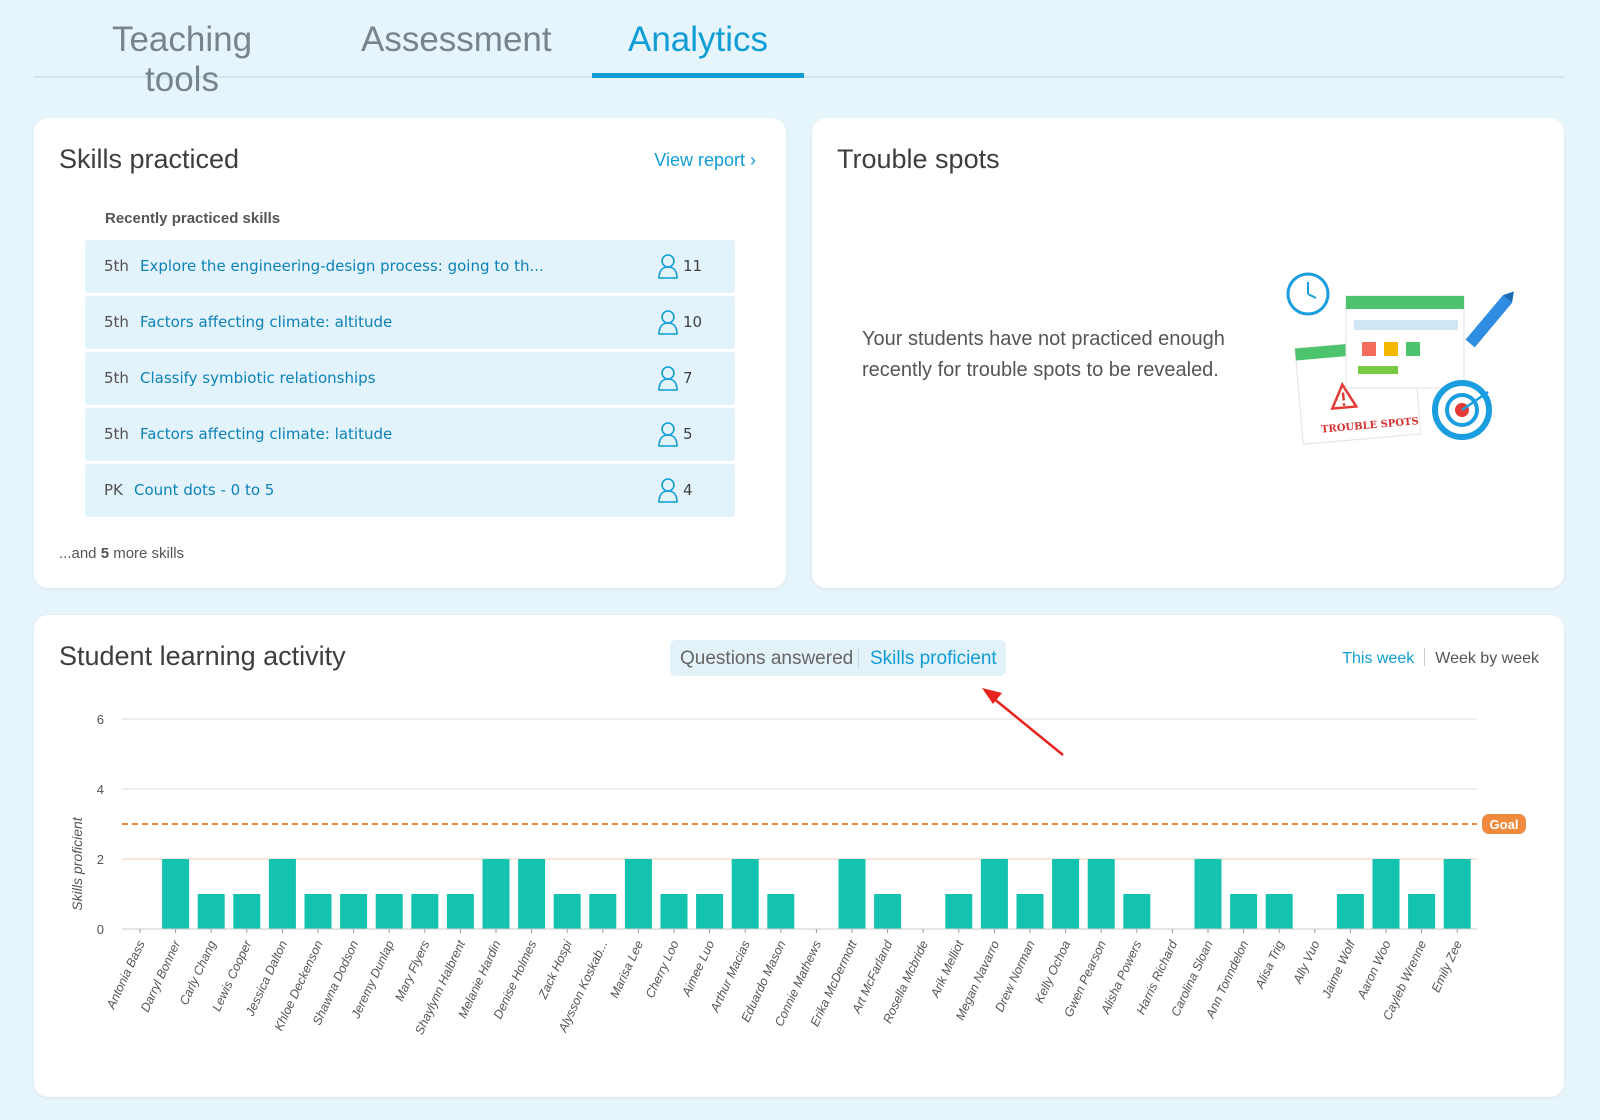 This screenshot has width=1600, height=1120. I want to click on tab-analytics: Analytics, so click(698, 49).